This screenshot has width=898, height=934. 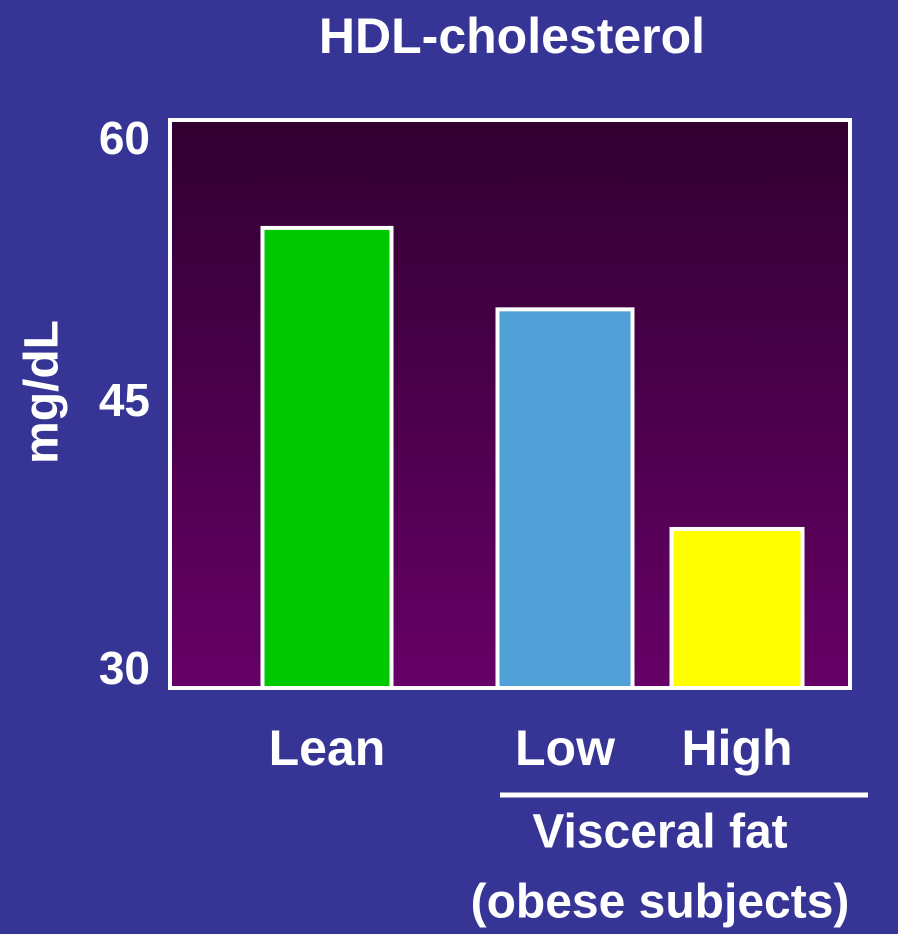 What do you see at coordinates (124, 138) in the screenshot?
I see `y-tick-label: 60` at bounding box center [124, 138].